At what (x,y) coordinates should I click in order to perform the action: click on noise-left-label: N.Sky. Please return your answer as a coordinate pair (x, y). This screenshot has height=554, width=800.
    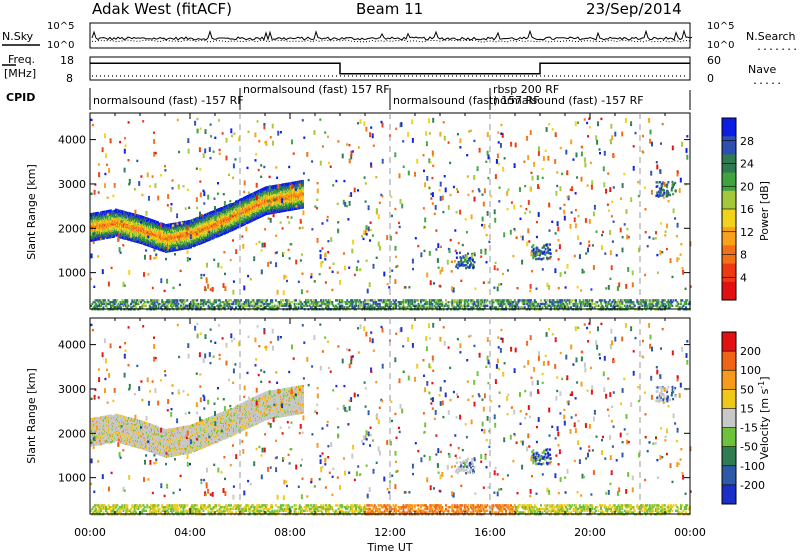
    Looking at the image, I should click on (18, 36).